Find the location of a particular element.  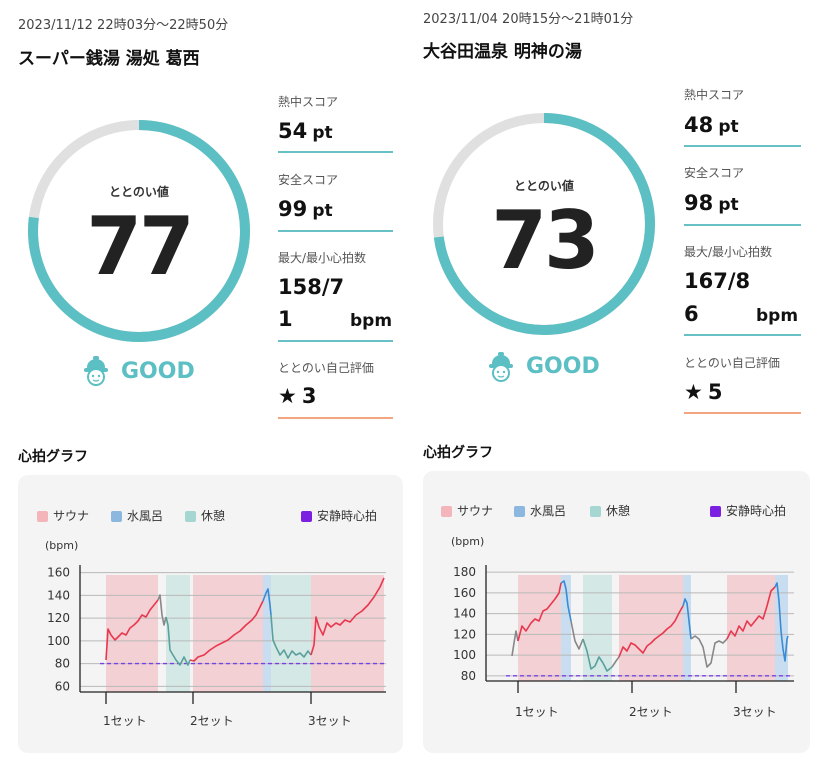

heart-rate-label: 最大/最小心拍数 is located at coordinates (728, 252).